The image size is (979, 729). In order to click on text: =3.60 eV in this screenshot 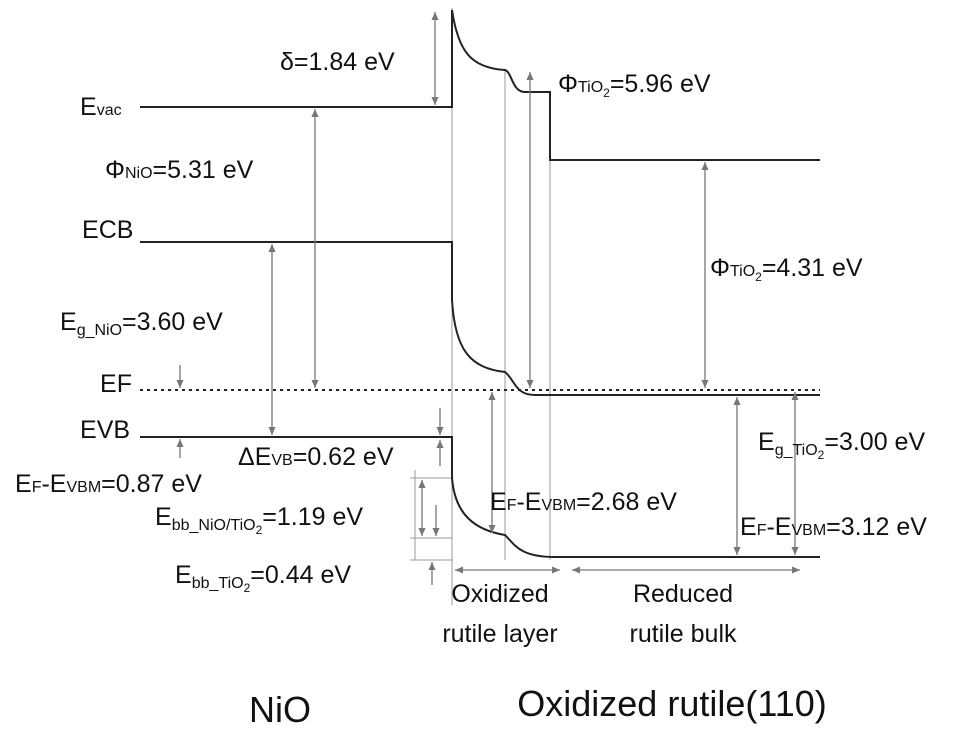, I will do `click(172, 322)`.